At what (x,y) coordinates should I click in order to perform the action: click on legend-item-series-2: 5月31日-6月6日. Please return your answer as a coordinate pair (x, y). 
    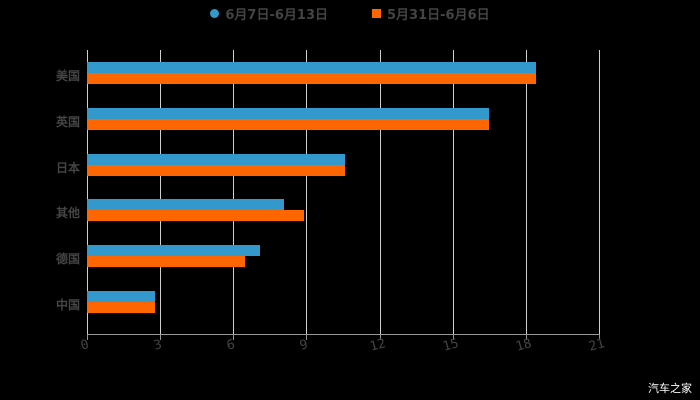
    Looking at the image, I should click on (431, 13).